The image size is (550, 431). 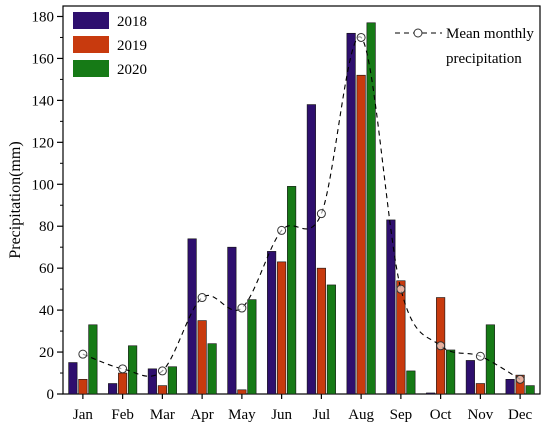 What do you see at coordinates (281, 415) in the screenshot?
I see `x-tick-label: Jun` at bounding box center [281, 415].